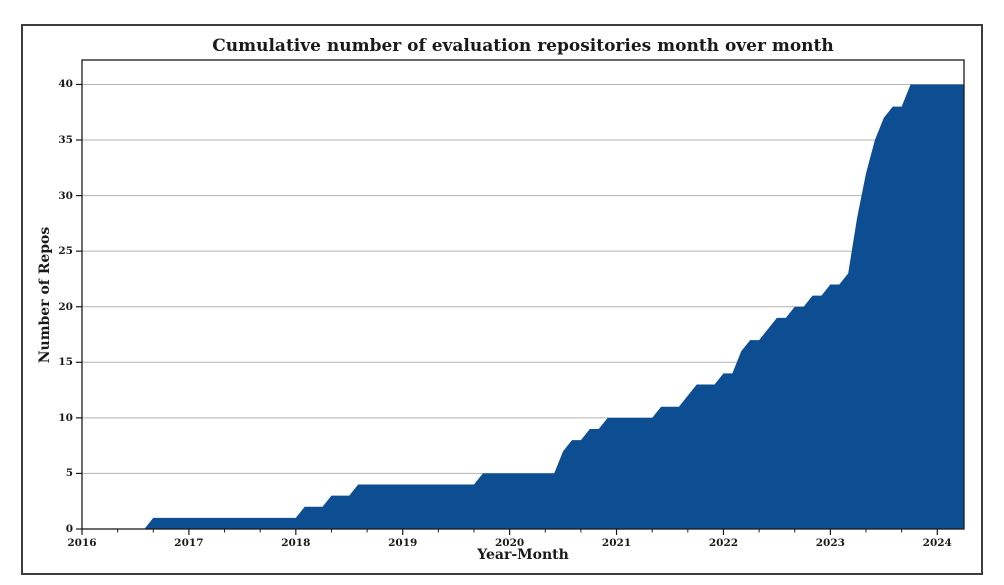  Describe the element at coordinates (510, 543) in the screenshot. I see `x-tick-label-2020: 2020` at that location.